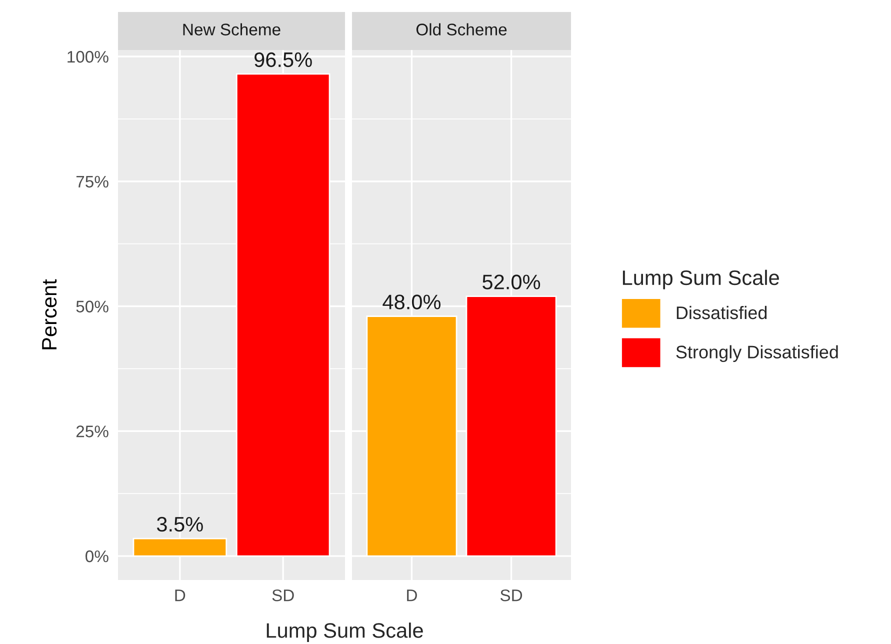 This screenshot has width=891, height=644. I want to click on y-tick-label: 25%, so click(92, 432).